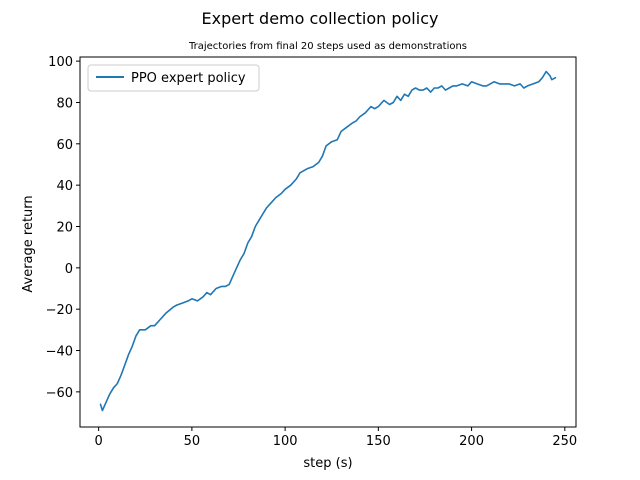 The image size is (640, 480). I want to click on y-tick-label: 20, so click(64, 227).